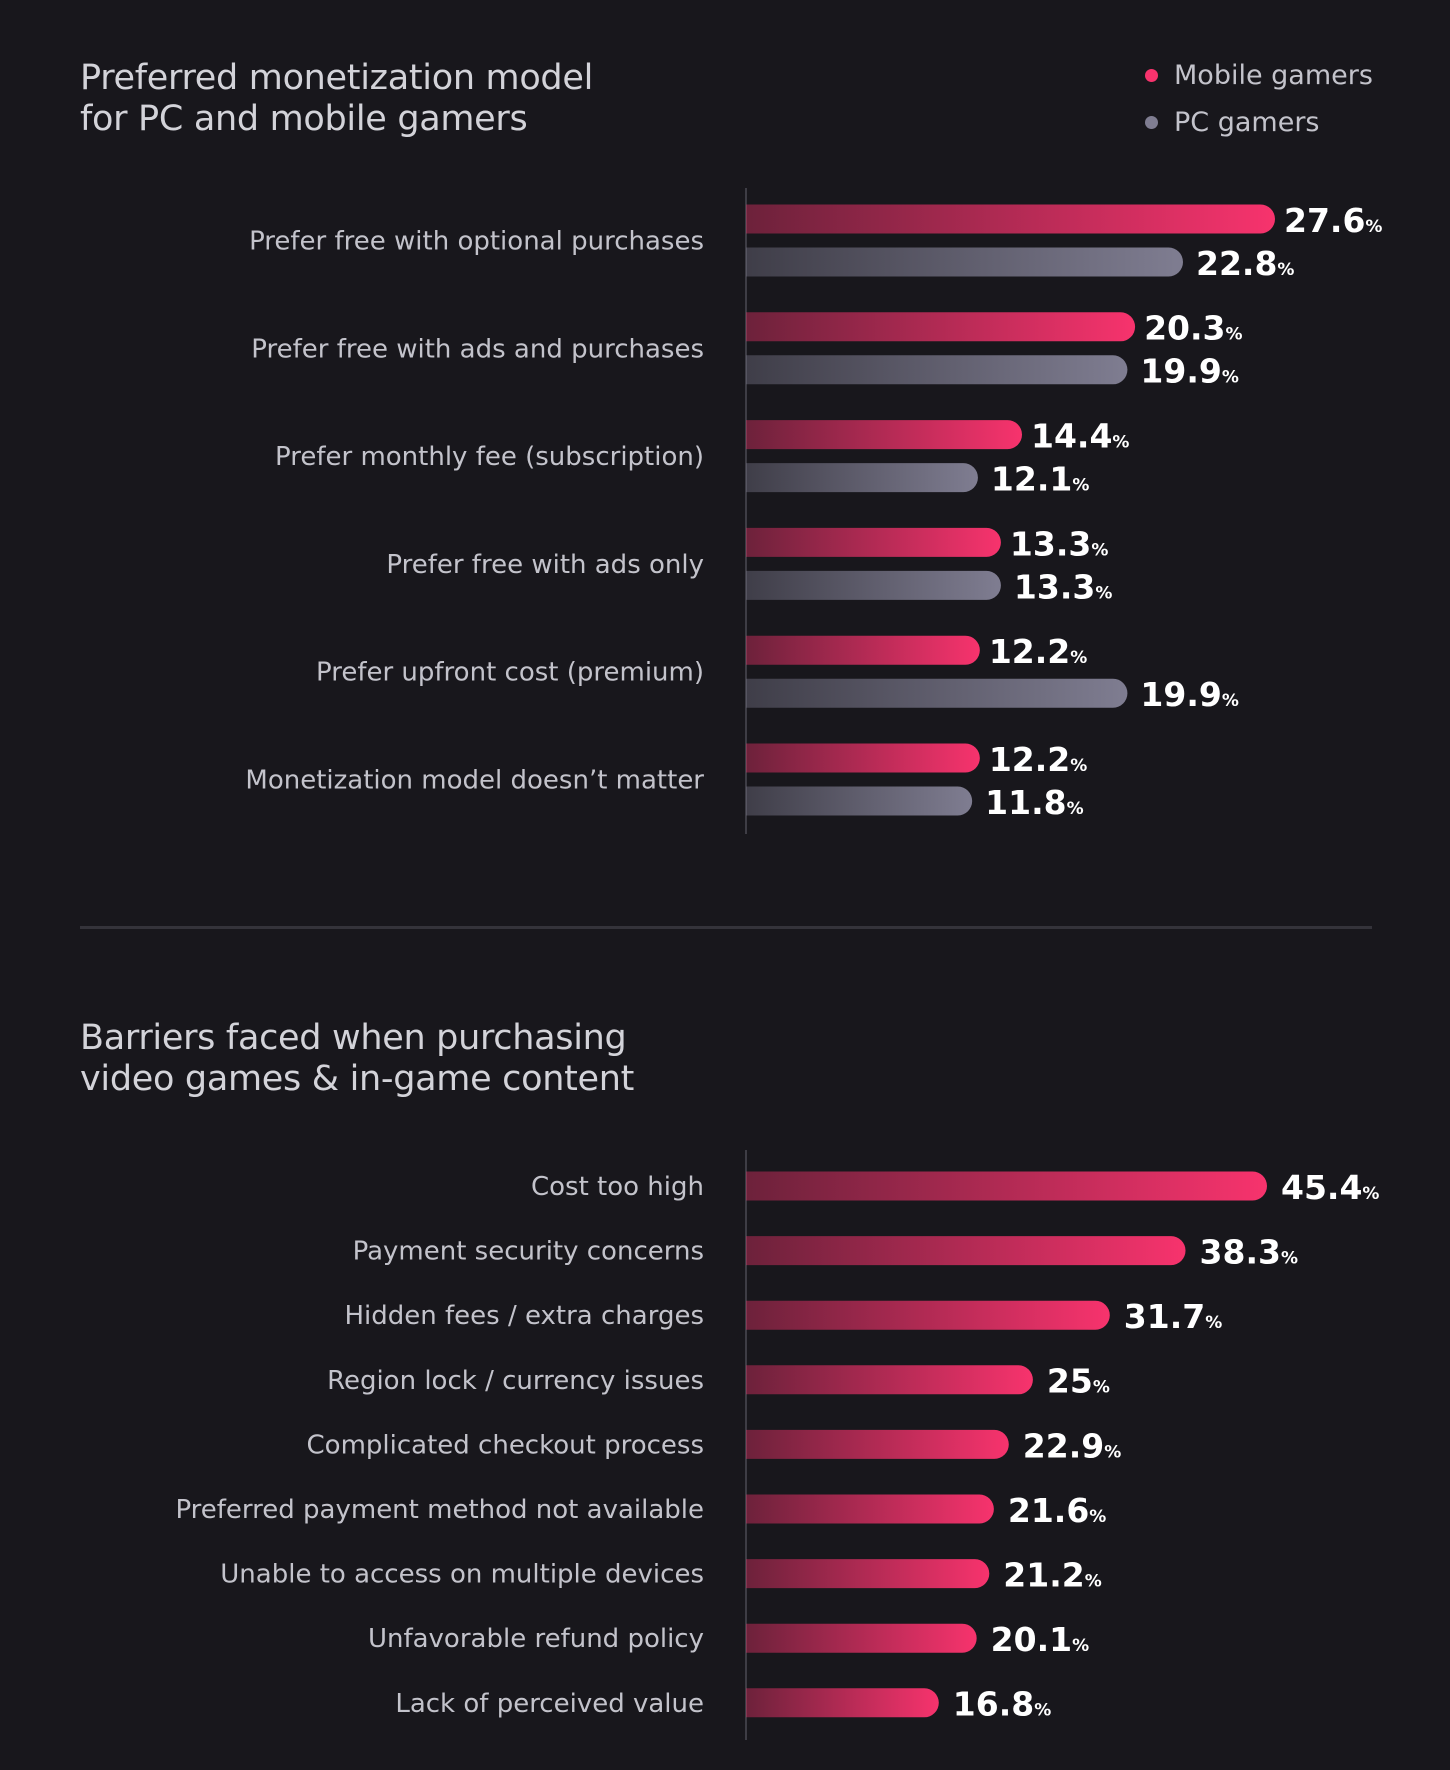  I want to click on legend-dot-pc, so click(1151, 122).